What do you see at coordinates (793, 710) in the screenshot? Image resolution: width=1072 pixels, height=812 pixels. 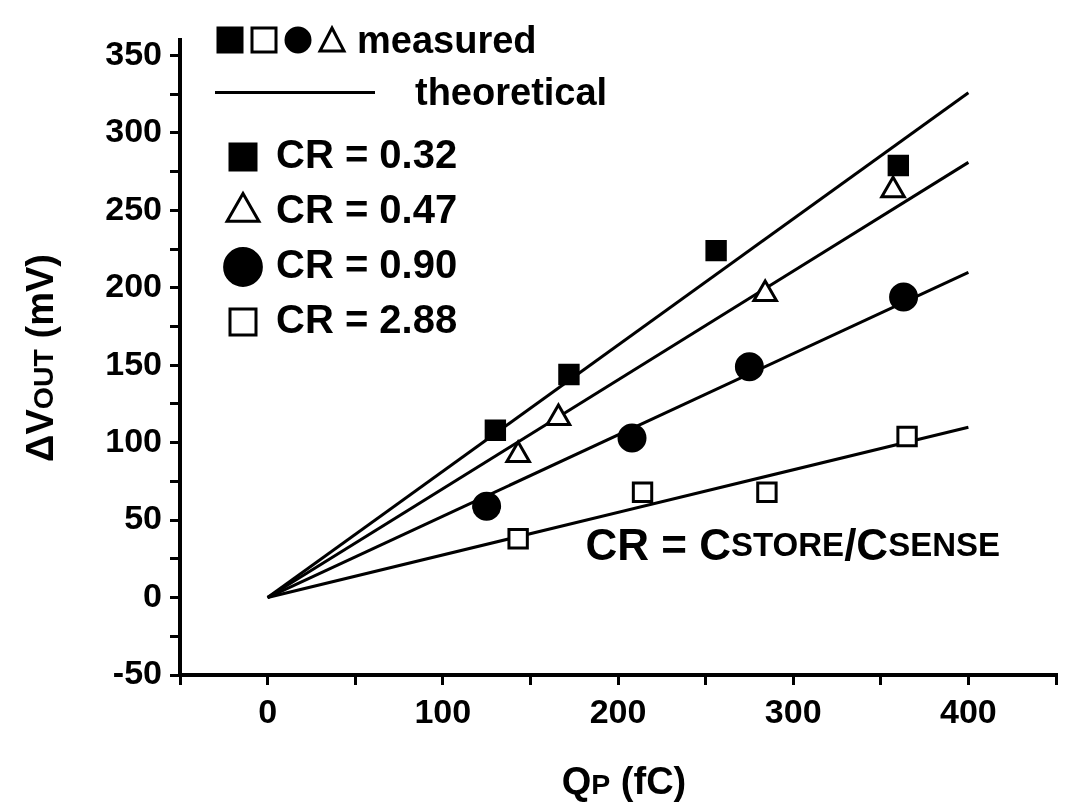 I see `x-tick-label: 300` at bounding box center [793, 710].